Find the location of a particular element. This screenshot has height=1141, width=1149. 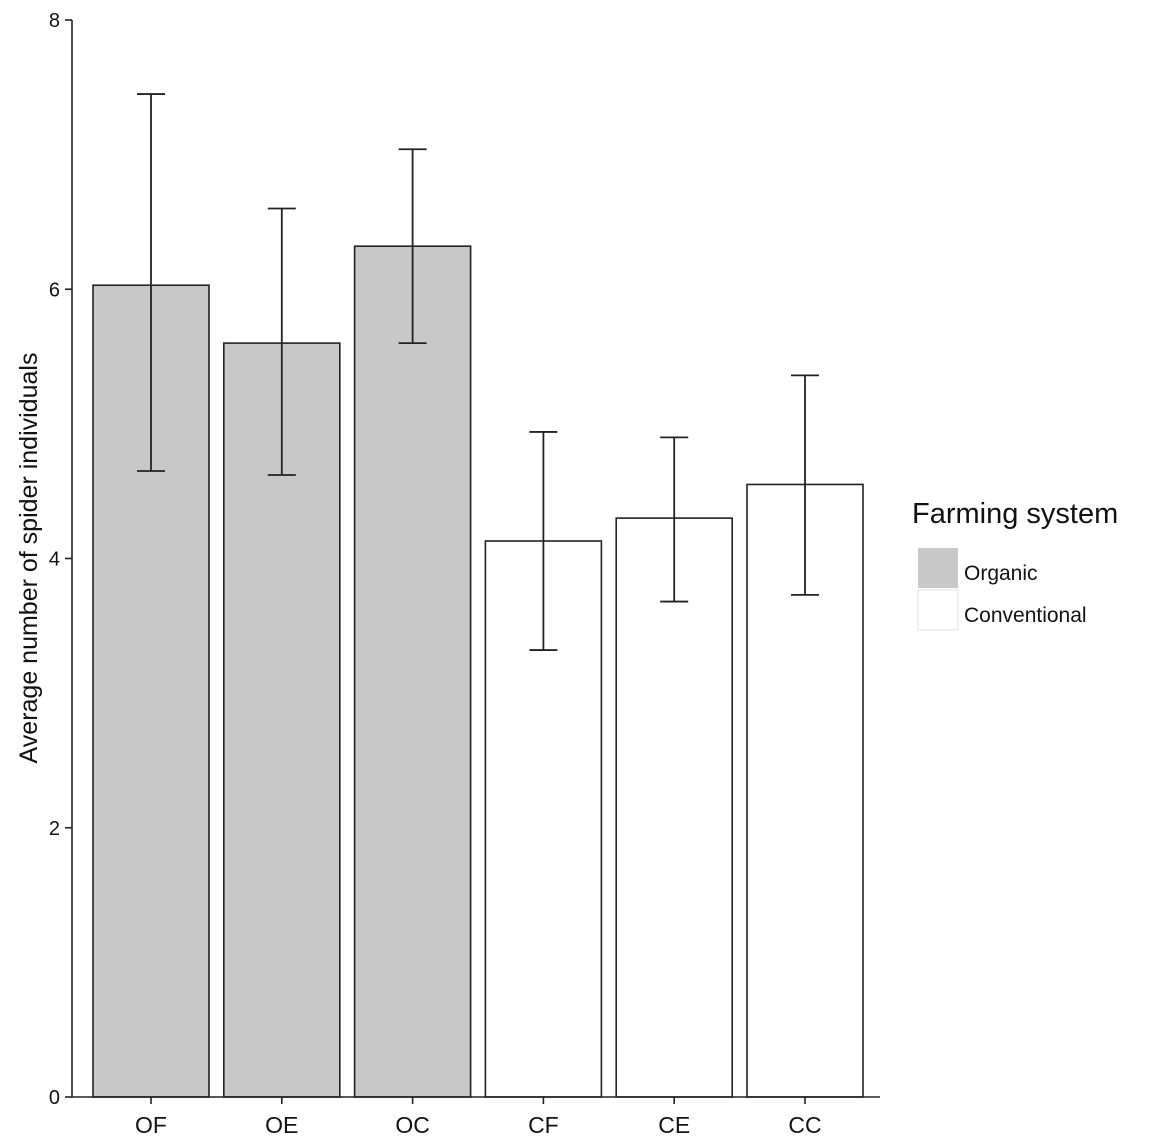

bar-ce is located at coordinates (674, 807).